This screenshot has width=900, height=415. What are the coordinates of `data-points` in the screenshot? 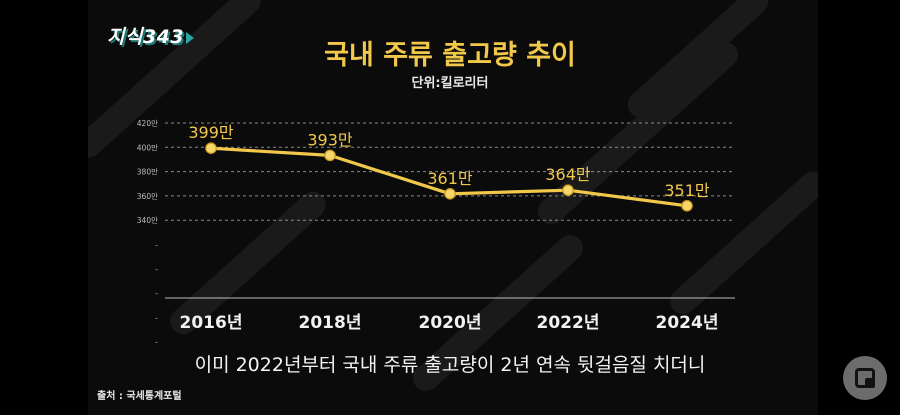 It's located at (449, 177).